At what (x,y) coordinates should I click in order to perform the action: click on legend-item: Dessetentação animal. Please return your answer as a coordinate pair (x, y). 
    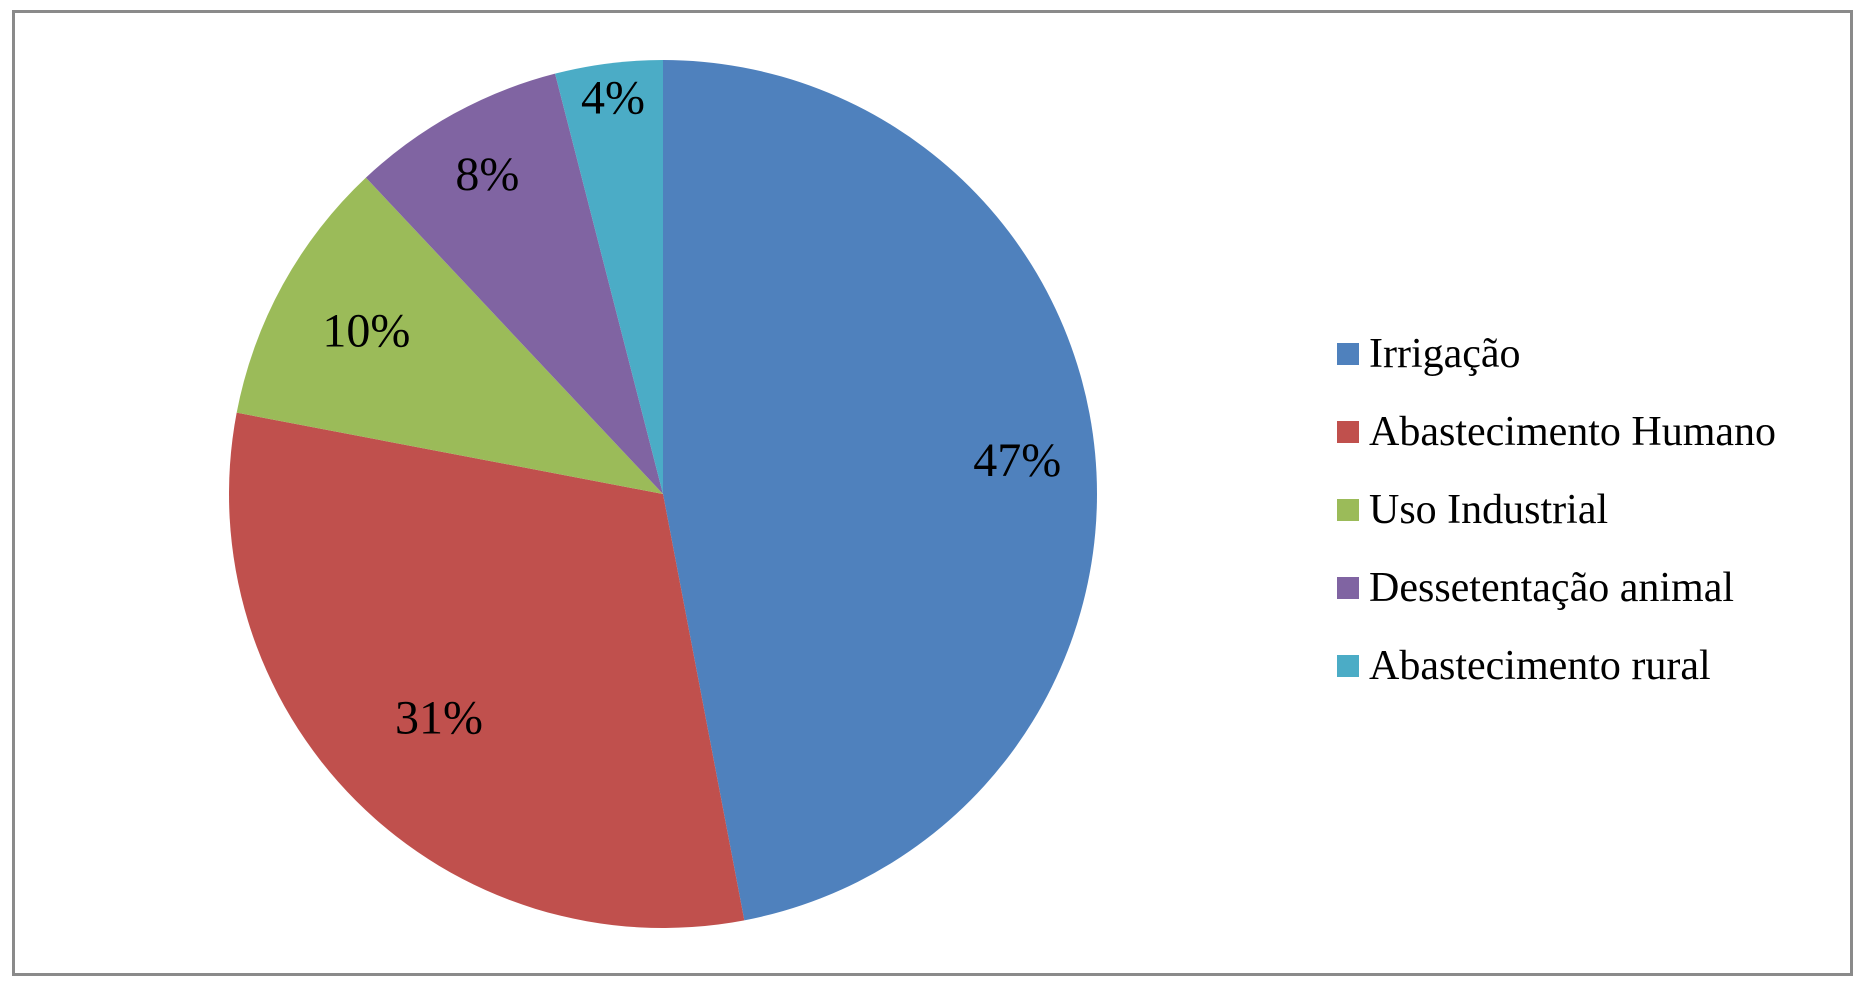
    Looking at the image, I should click on (1587, 588).